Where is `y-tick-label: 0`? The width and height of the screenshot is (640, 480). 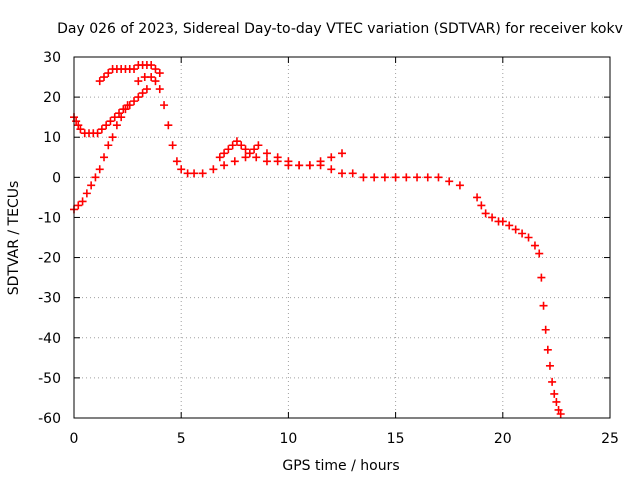
y-tick-label: 0 is located at coordinates (56, 178).